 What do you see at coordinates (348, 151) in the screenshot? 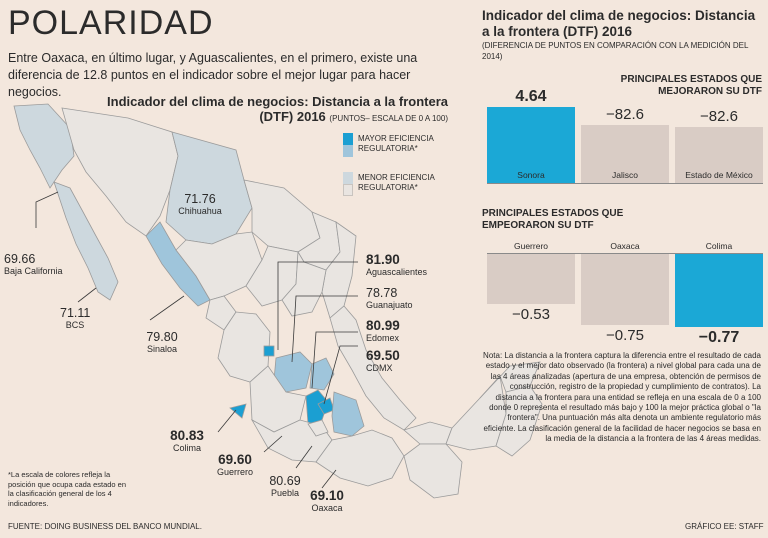
I see `legend-swatch-mid` at bounding box center [348, 151].